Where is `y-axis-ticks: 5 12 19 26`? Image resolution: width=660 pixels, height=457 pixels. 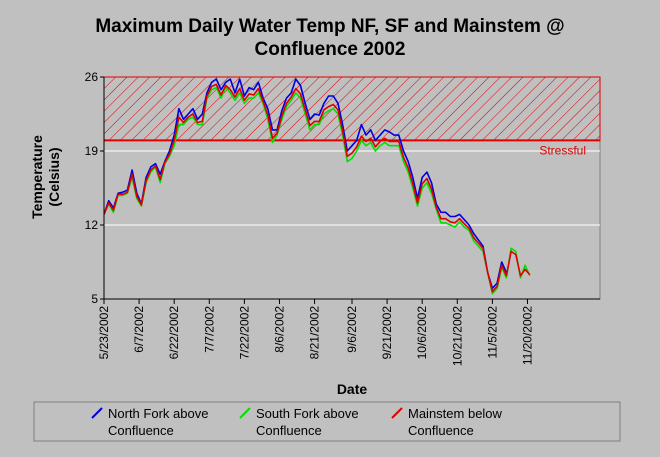
y-axis-ticks: 5 12 19 26 is located at coordinates (94, 188).